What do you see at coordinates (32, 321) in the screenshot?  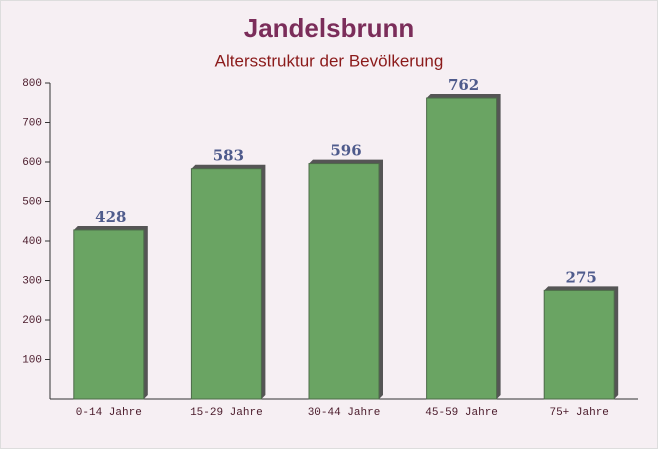 I see `y-tick-label: 200` at bounding box center [32, 321].